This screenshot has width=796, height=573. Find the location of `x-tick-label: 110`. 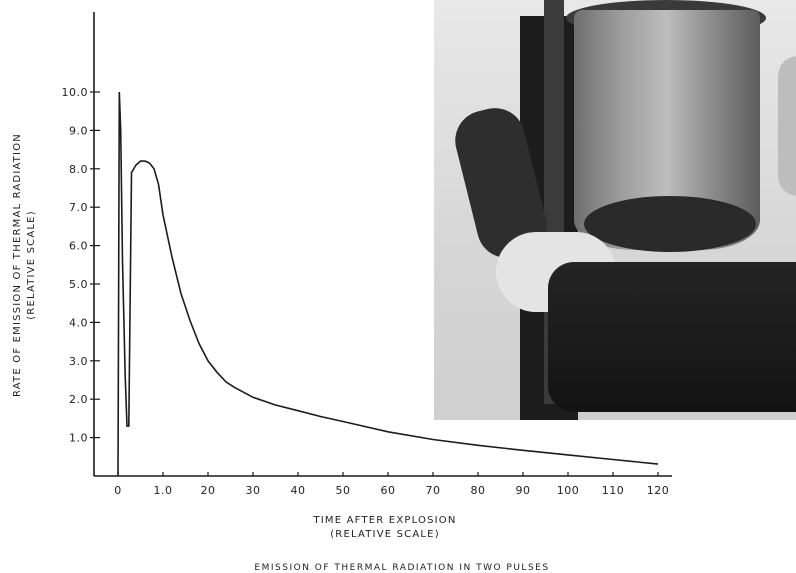

x-tick-label: 110 is located at coordinates (613, 490).